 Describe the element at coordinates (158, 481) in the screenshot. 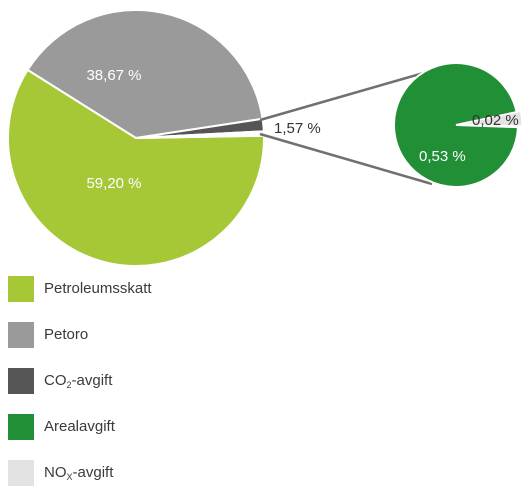

I see `legend-item-nox-avgift: NOX-avgift` at that location.